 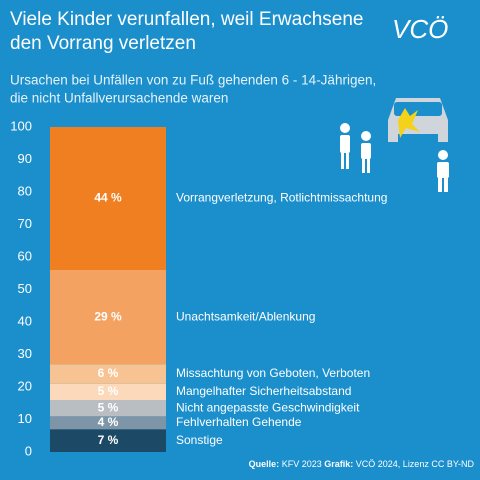 What do you see at coordinates (394, 145) in the screenshot?
I see `illustration` at bounding box center [394, 145].